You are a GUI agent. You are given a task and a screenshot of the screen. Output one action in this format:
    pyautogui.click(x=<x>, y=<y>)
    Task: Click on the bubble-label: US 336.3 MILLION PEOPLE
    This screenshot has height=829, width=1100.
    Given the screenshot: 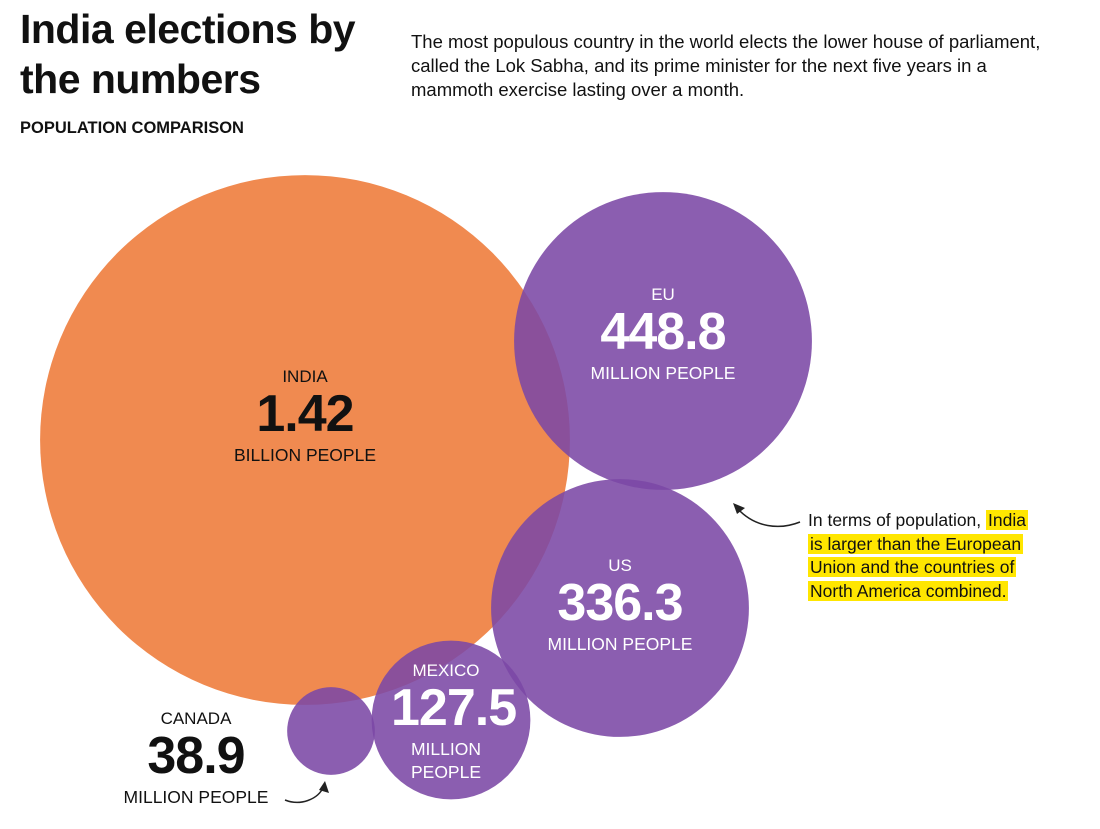 What is the action you would take?
    pyautogui.click(x=620, y=606)
    